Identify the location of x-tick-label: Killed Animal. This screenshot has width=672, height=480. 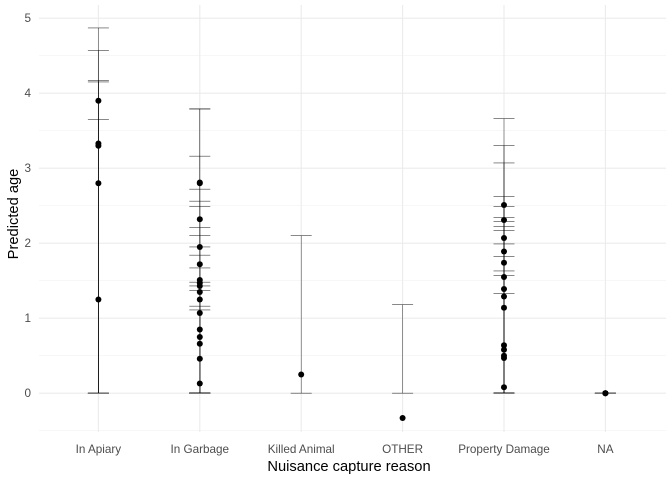
(301, 449).